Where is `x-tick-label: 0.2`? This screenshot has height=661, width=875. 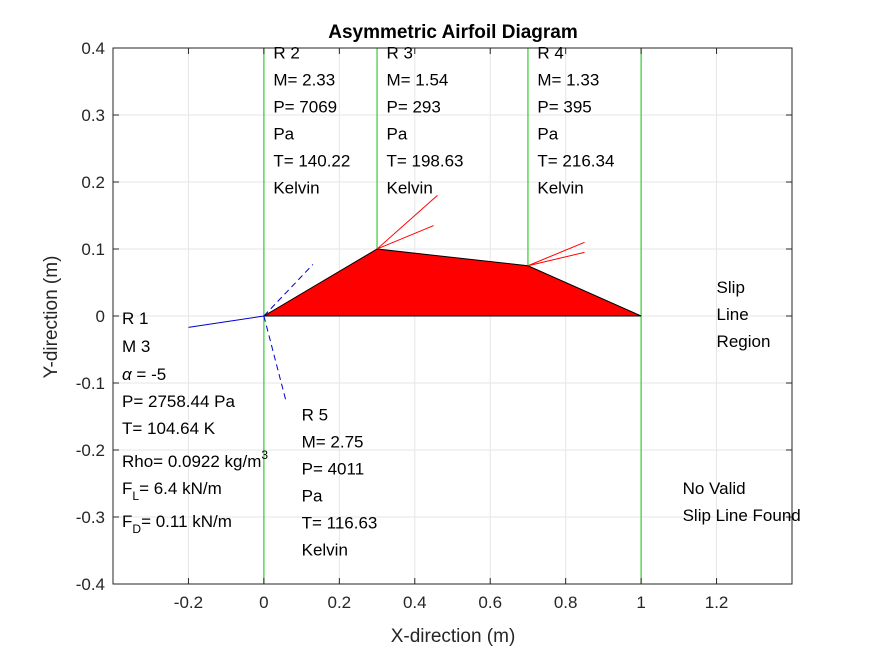
x-tick-label: 0.2 is located at coordinates (340, 602).